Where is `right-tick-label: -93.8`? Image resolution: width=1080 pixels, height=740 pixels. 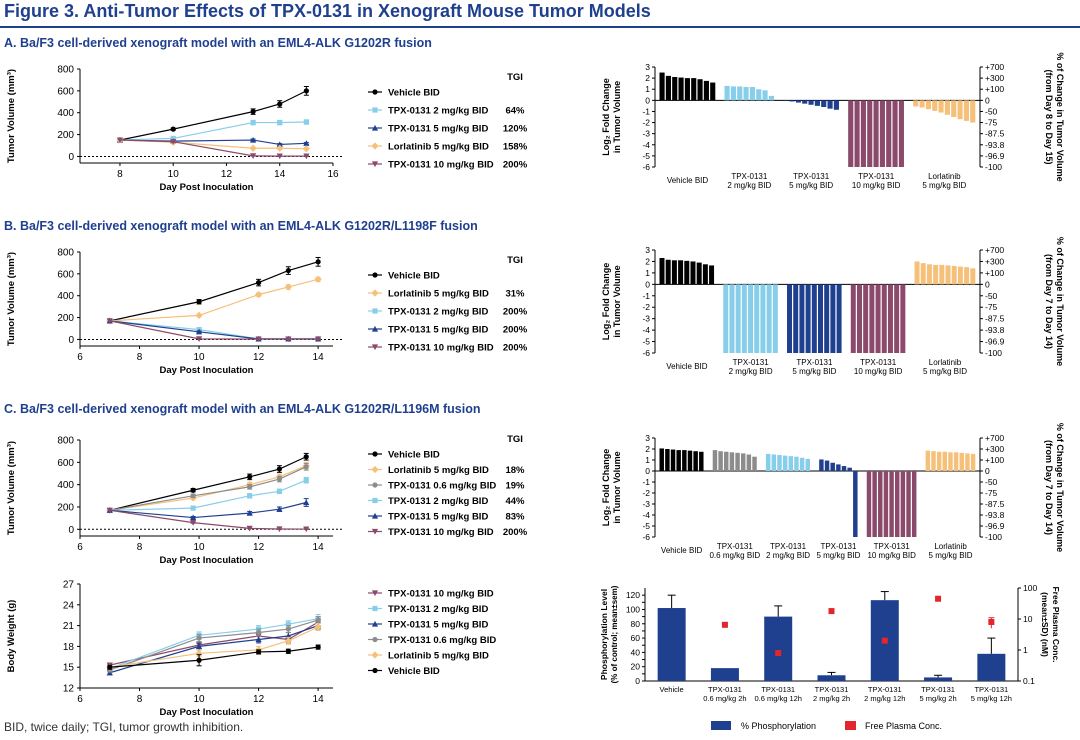
right-tick-label: -93.8 is located at coordinates (995, 145).